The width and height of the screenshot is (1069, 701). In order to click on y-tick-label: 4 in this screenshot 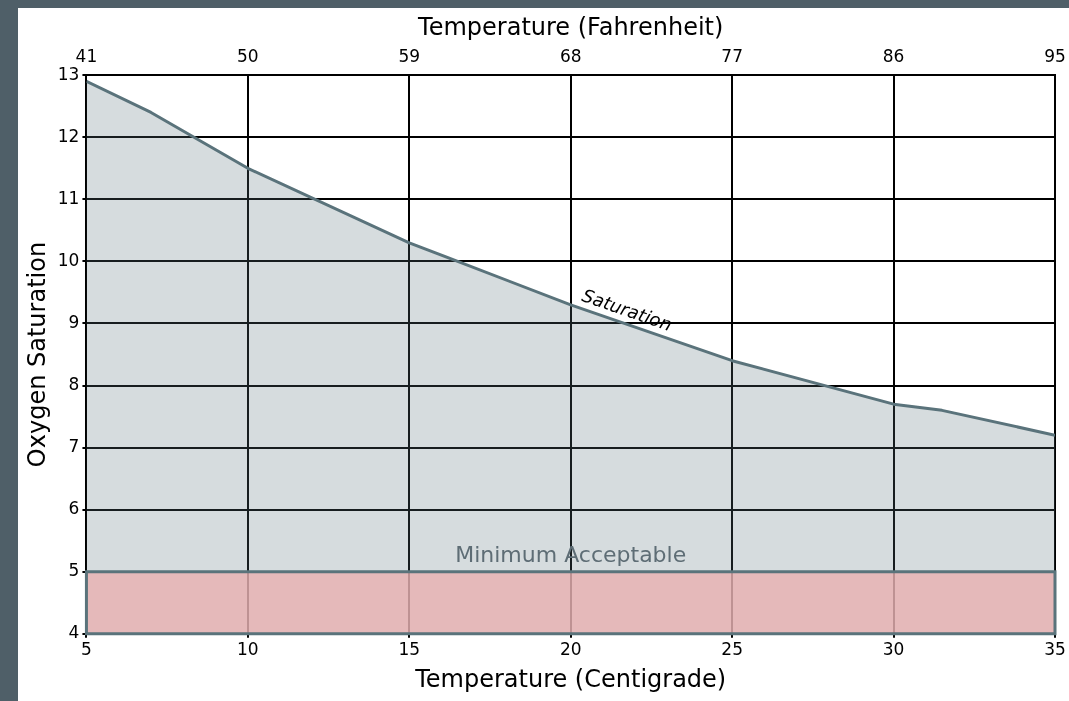, I will do `click(74, 632)`.